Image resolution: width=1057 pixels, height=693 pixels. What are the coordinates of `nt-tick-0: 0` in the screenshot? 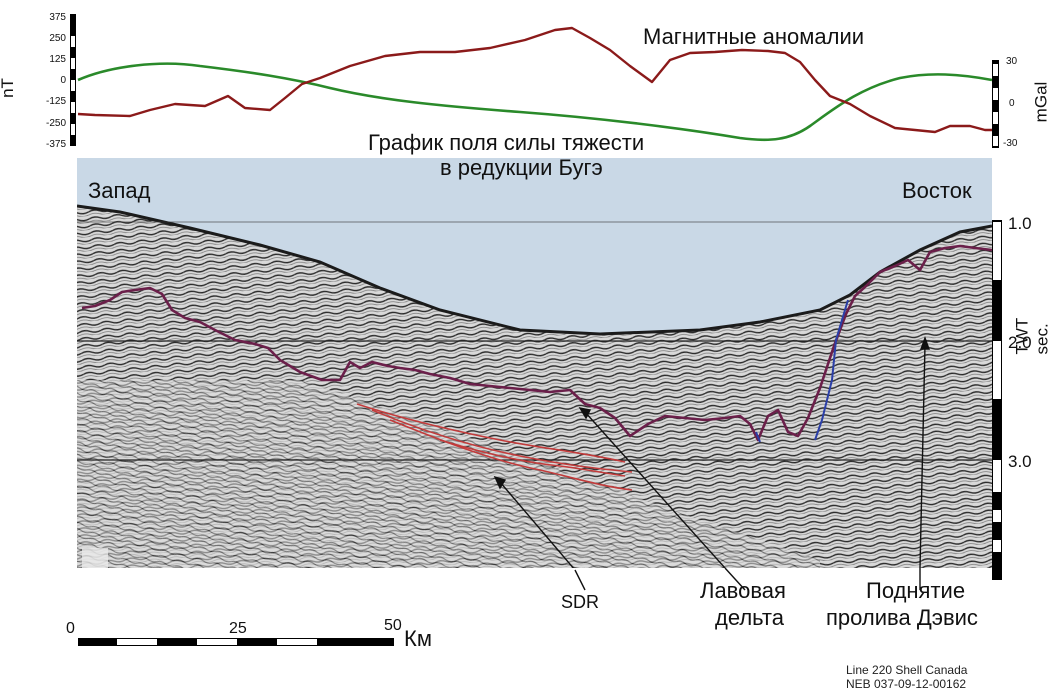 It's located at (63, 80).